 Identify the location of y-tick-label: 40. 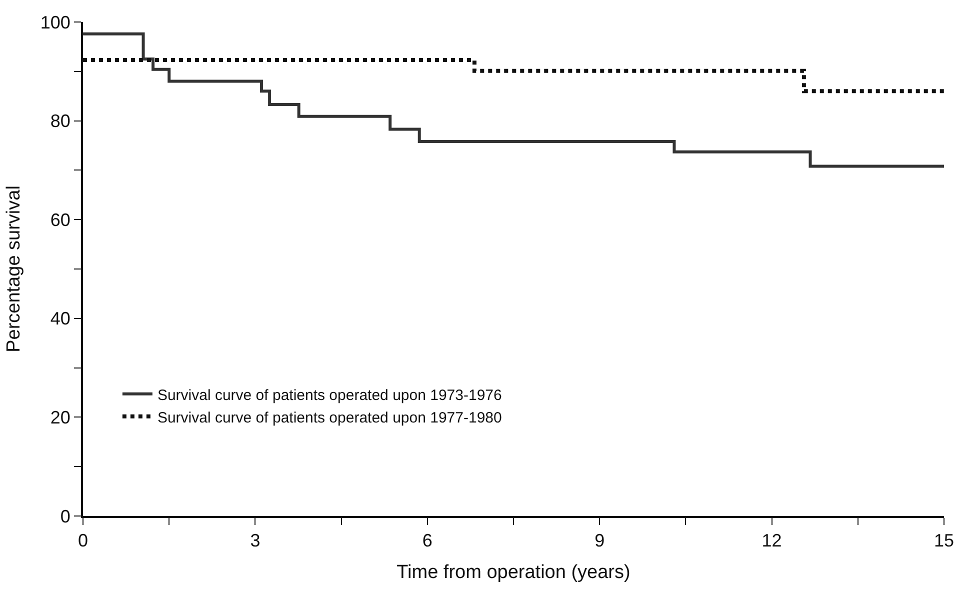
(60, 318).